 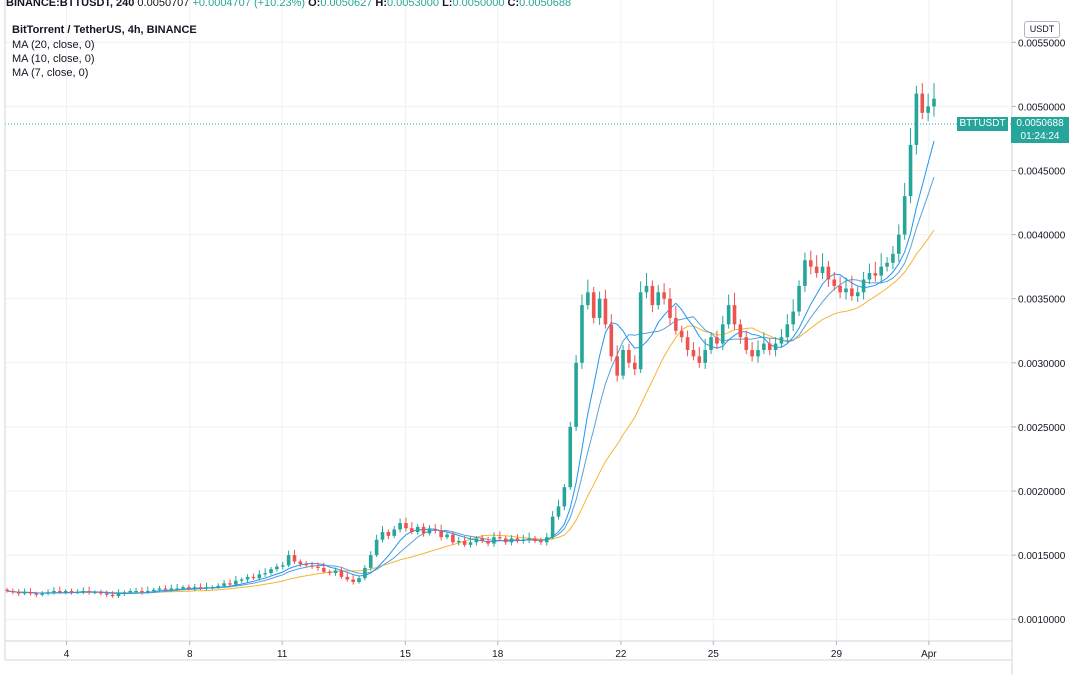 What do you see at coordinates (714, 654) in the screenshot?
I see `time-tick-label: 25` at bounding box center [714, 654].